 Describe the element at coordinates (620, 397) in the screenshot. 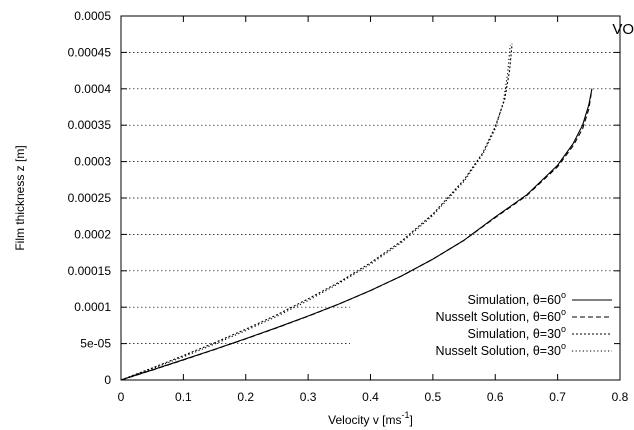

I see `x-tick-label: 0.8` at that location.